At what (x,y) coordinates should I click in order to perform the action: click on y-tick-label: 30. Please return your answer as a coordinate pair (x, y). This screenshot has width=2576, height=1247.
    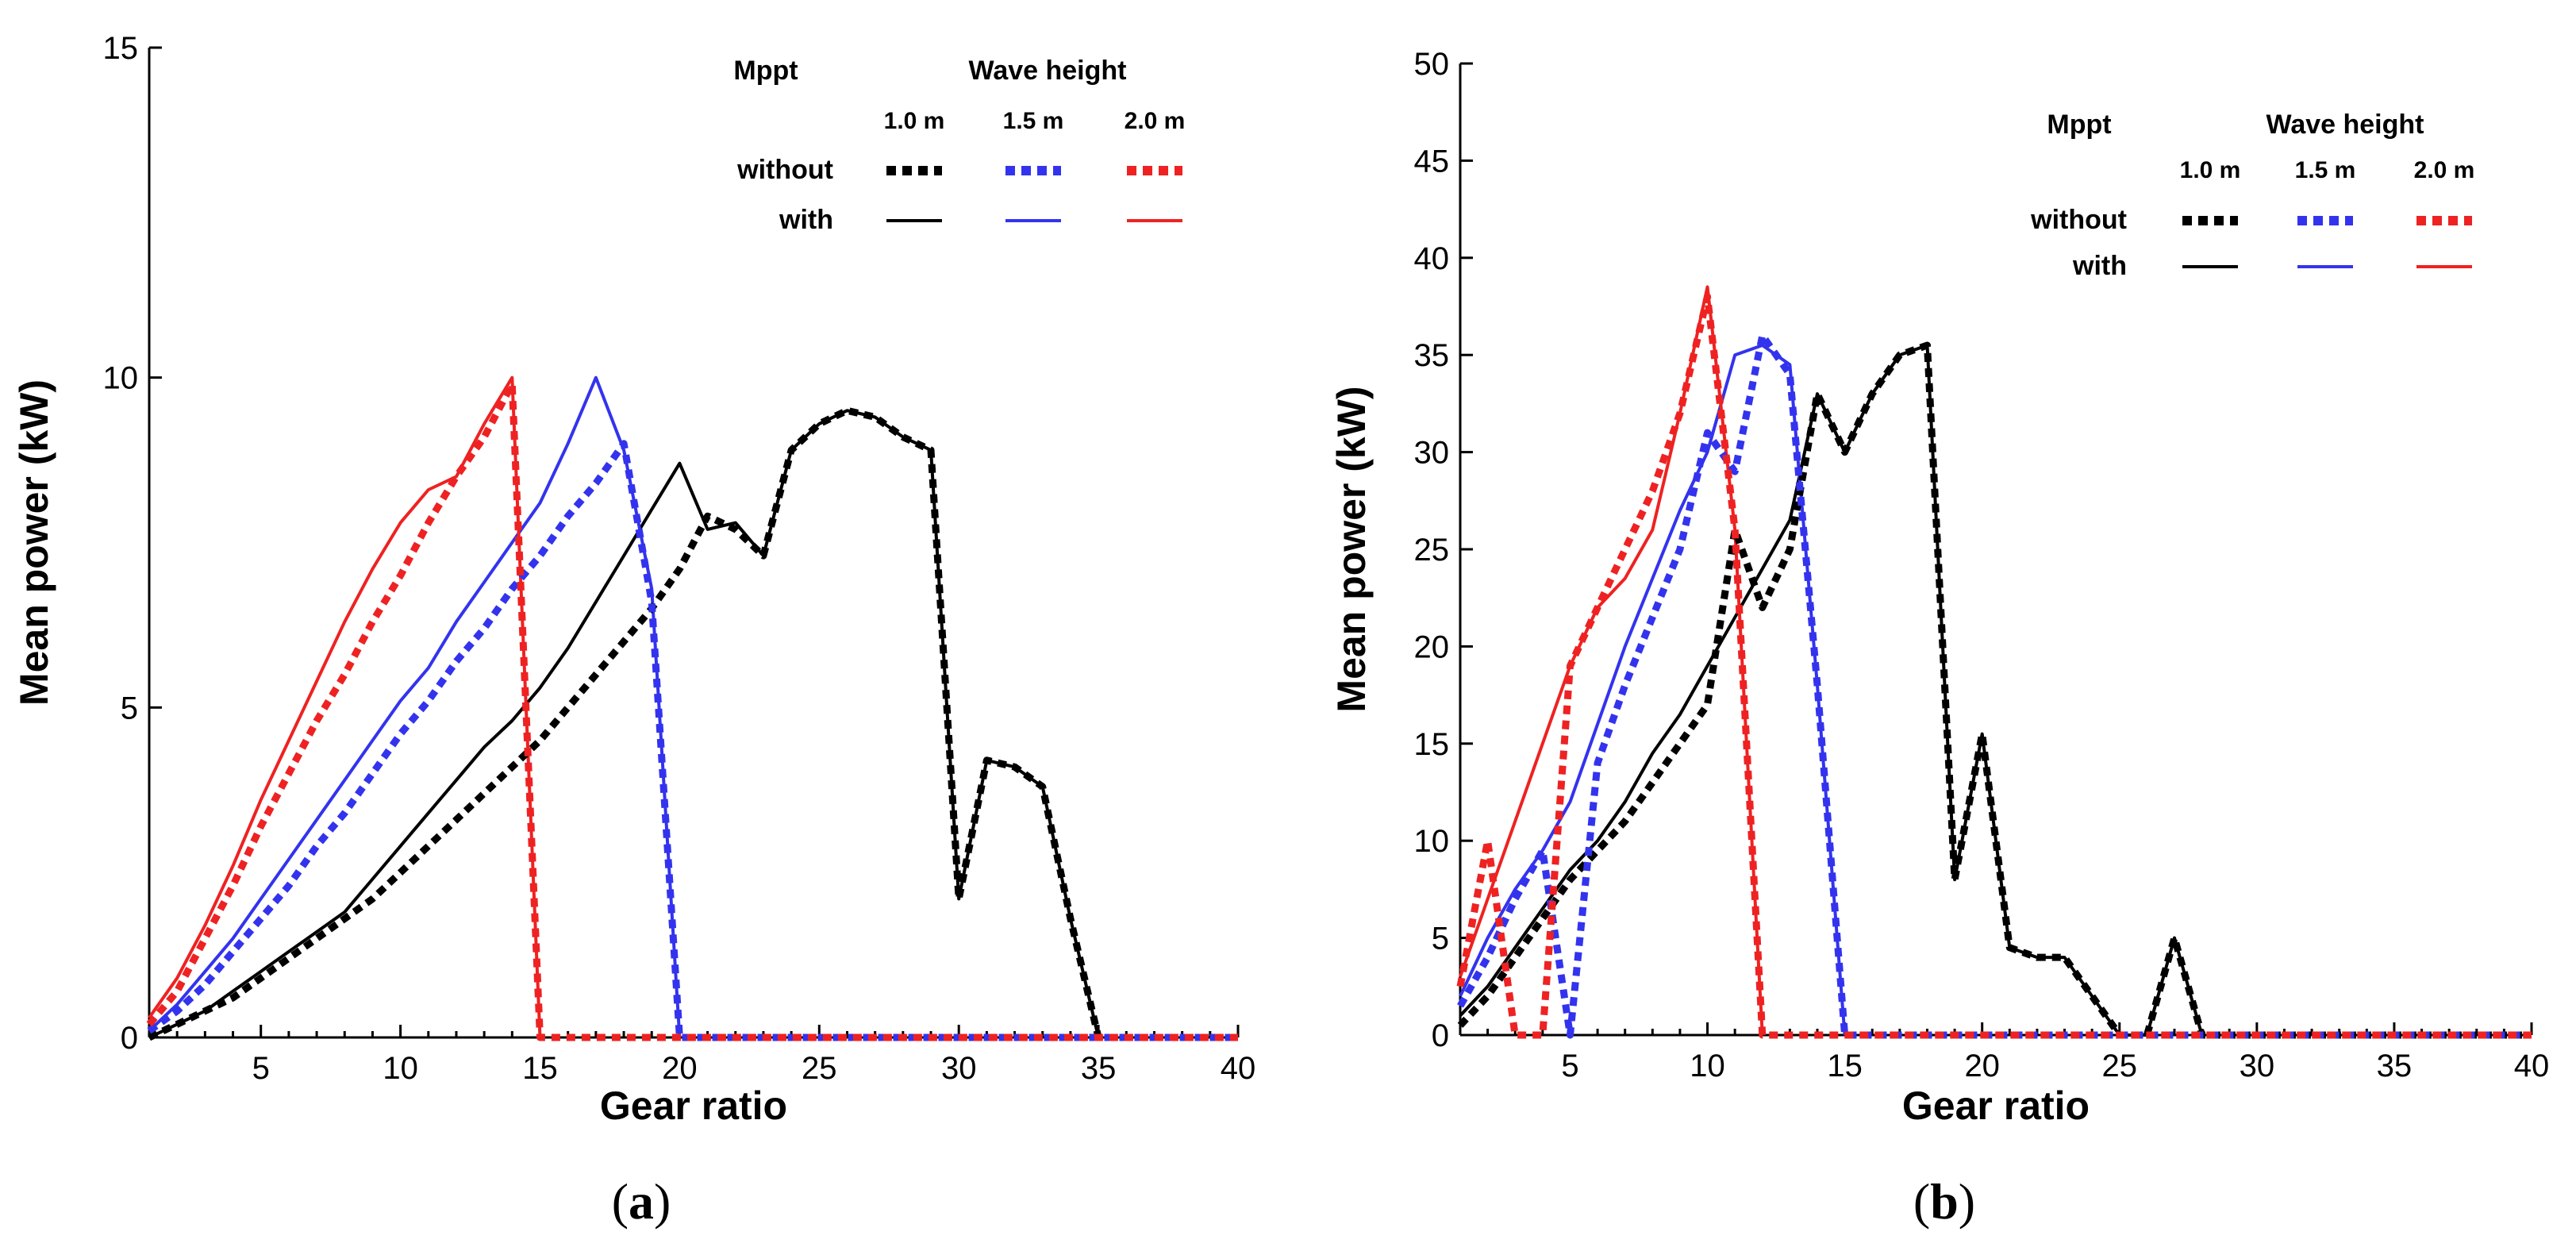
    Looking at the image, I should click on (1432, 453).